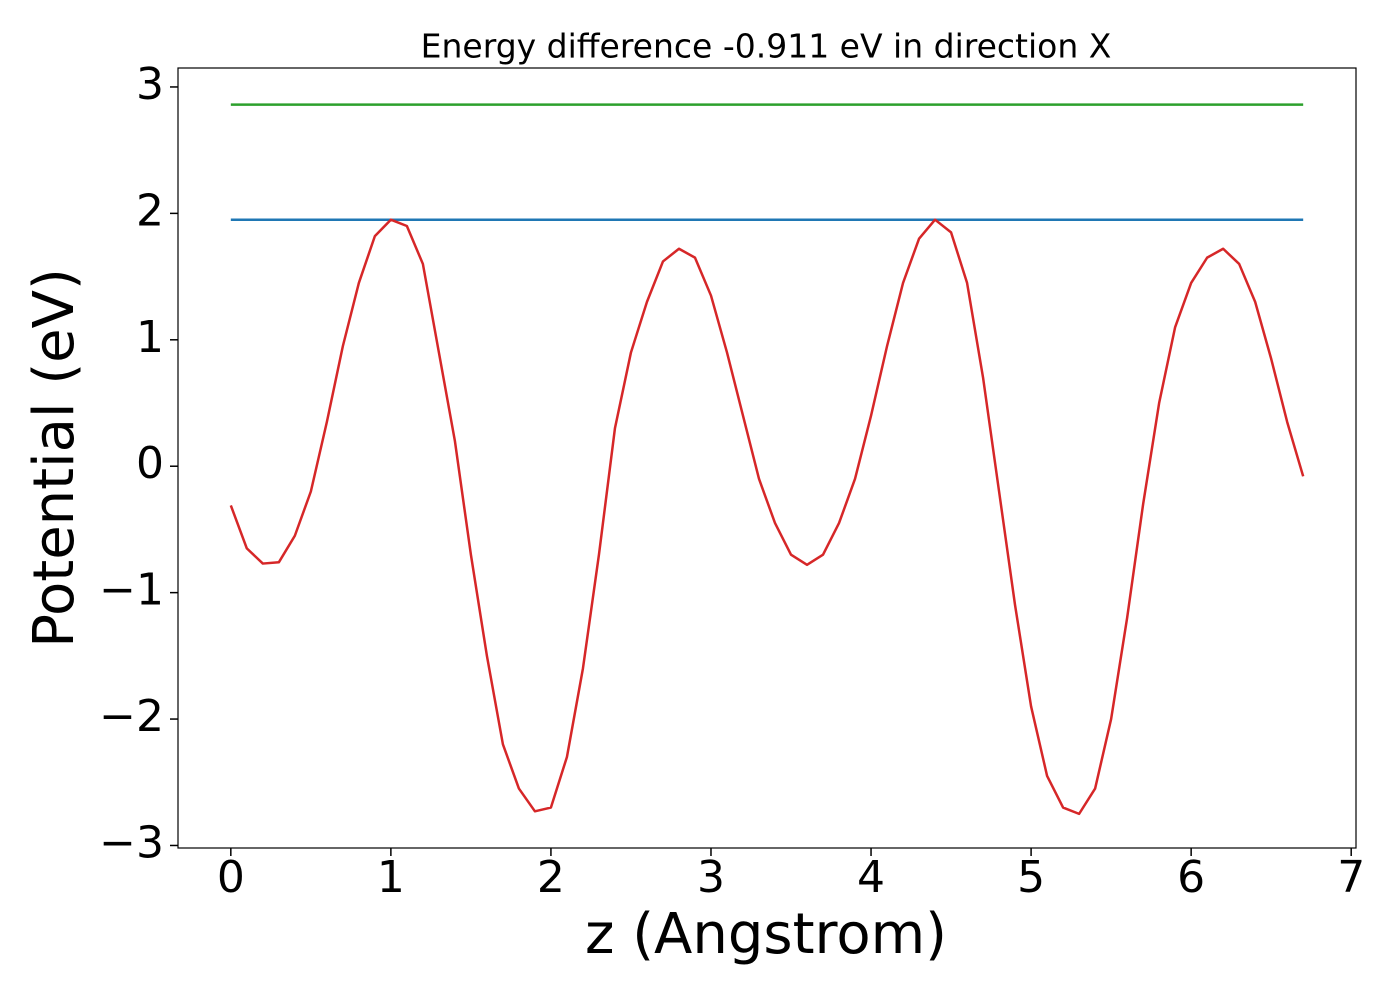 The height and width of the screenshot is (1000, 1400). I want to click on y-tick-label: 2, so click(150, 210).